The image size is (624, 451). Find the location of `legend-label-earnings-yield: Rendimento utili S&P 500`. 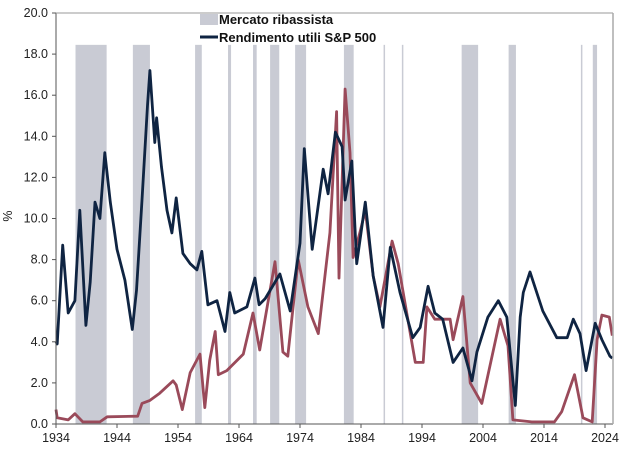

legend-label-earnings-yield: Rendimento utili S&P 500 is located at coordinates (297, 37).